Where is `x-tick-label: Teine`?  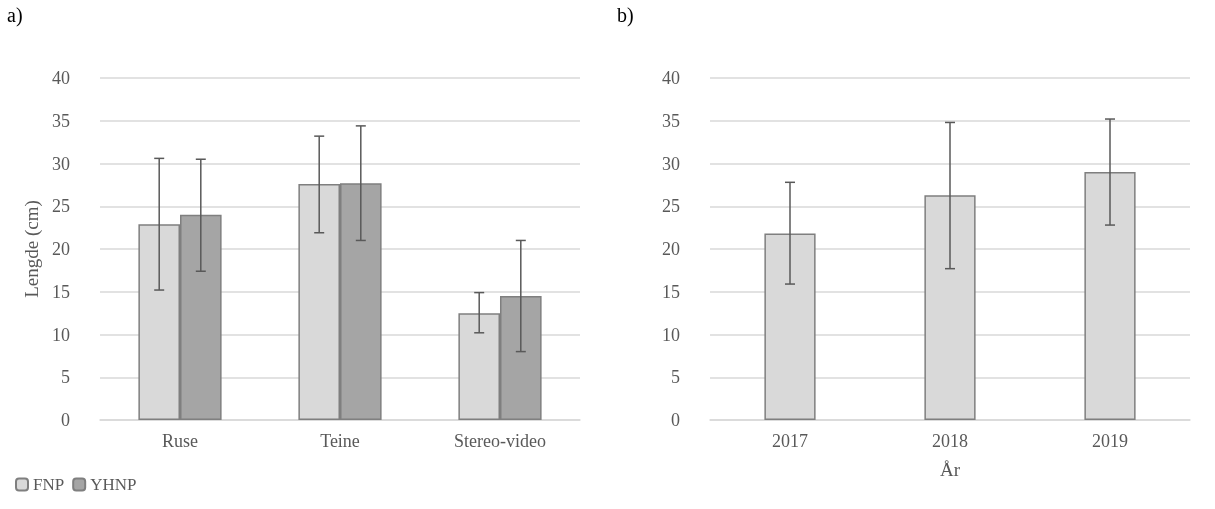
x-tick-label: Teine is located at coordinates (340, 441).